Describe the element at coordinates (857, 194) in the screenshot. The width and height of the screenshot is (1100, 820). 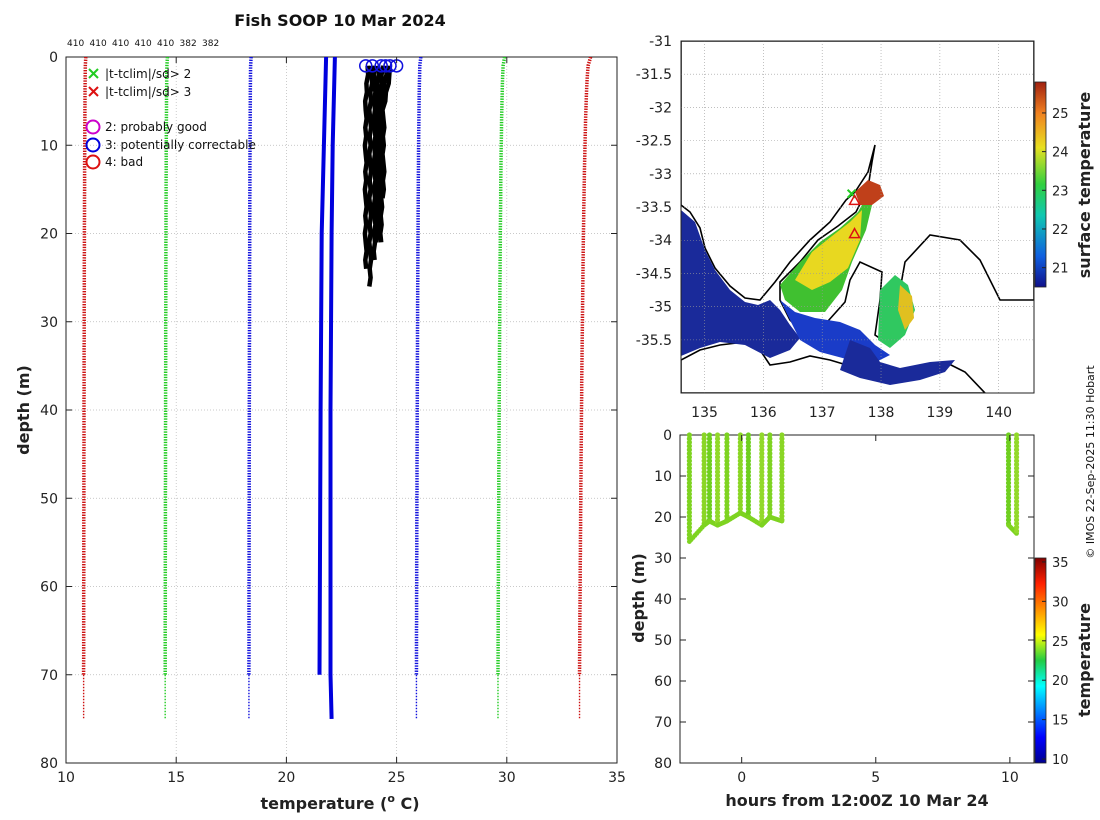
I see `mainland-land` at that location.